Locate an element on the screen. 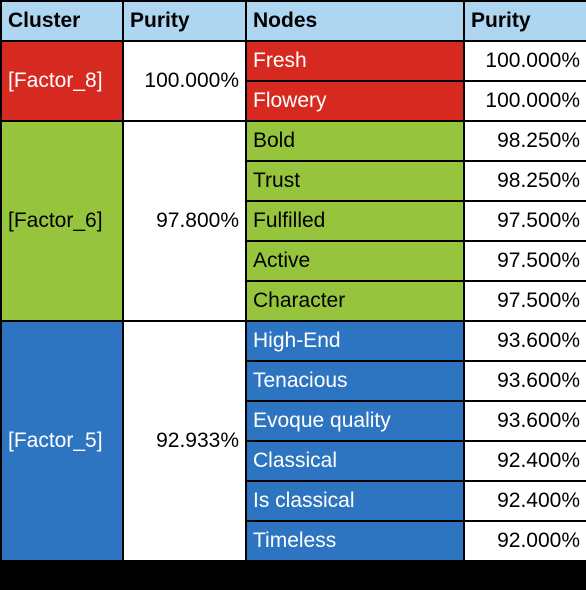 This screenshot has height=590, width=586. node-label: Trust is located at coordinates (355, 181).